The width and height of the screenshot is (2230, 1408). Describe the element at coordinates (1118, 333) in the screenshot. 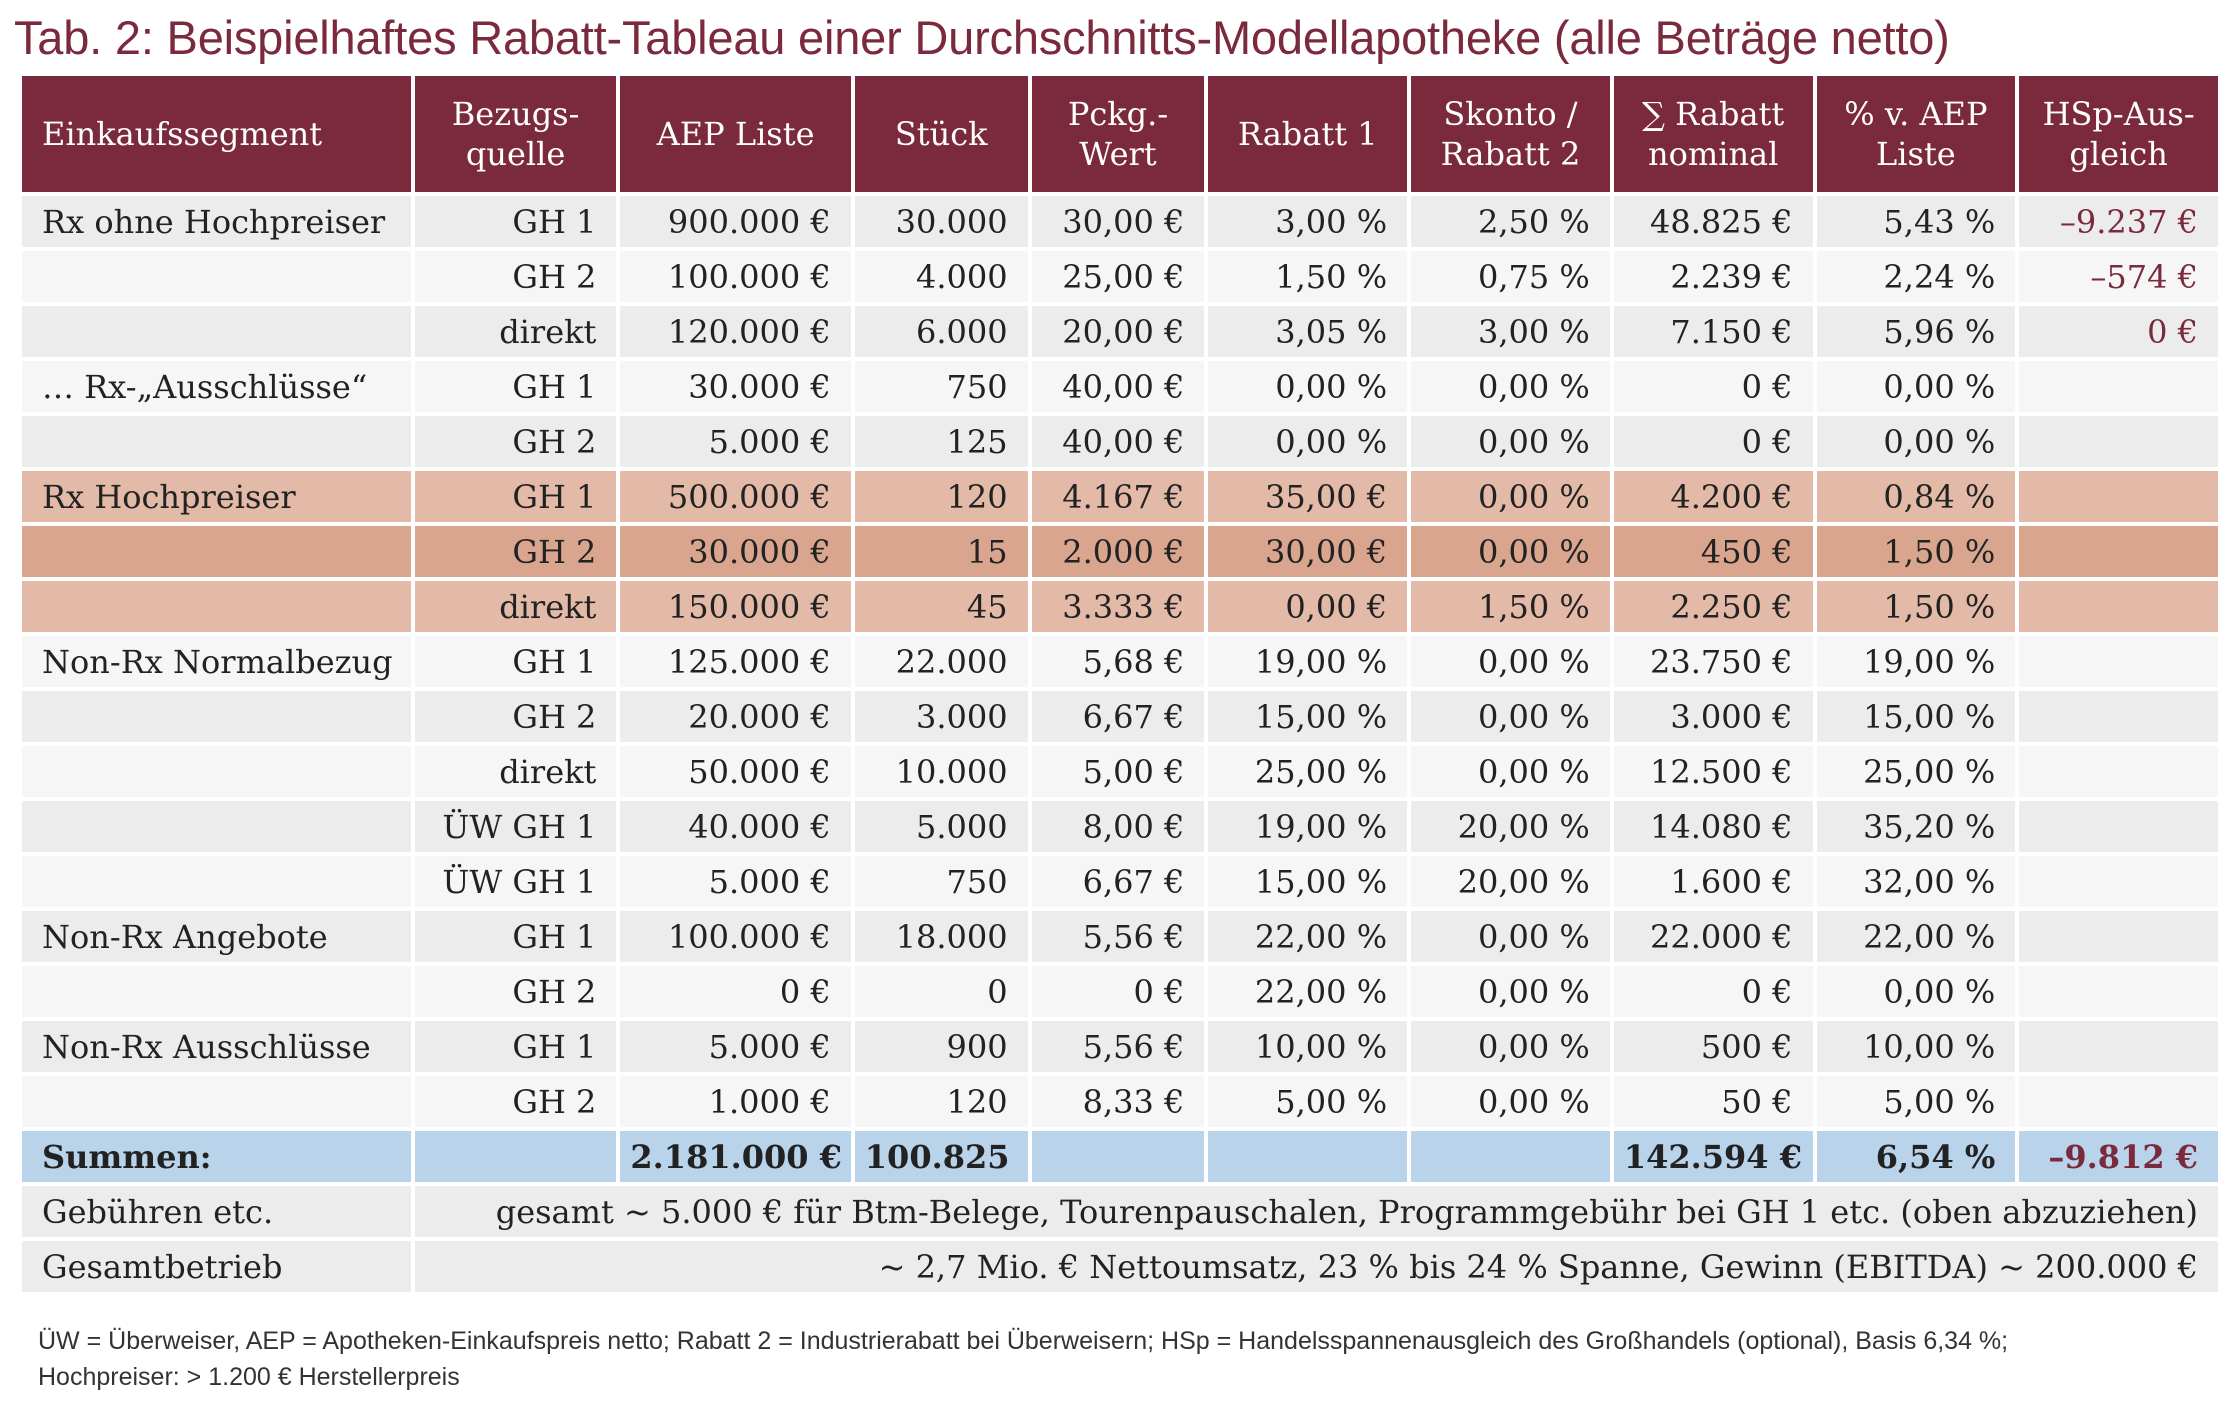

I see `value-cell-package-value: 20,00 €` at that location.